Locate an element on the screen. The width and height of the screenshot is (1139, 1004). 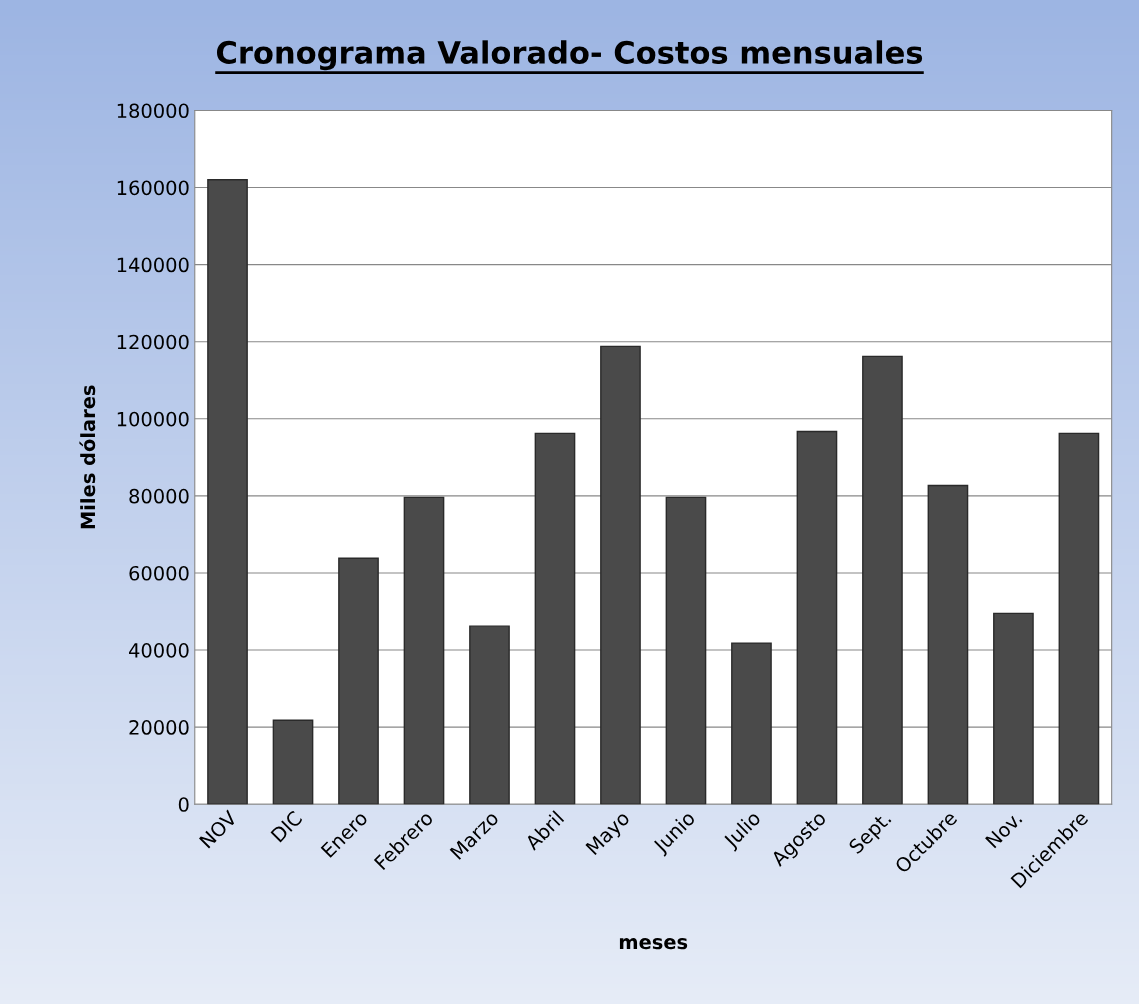
y-tick-label: 60000 is located at coordinates (159, 573).